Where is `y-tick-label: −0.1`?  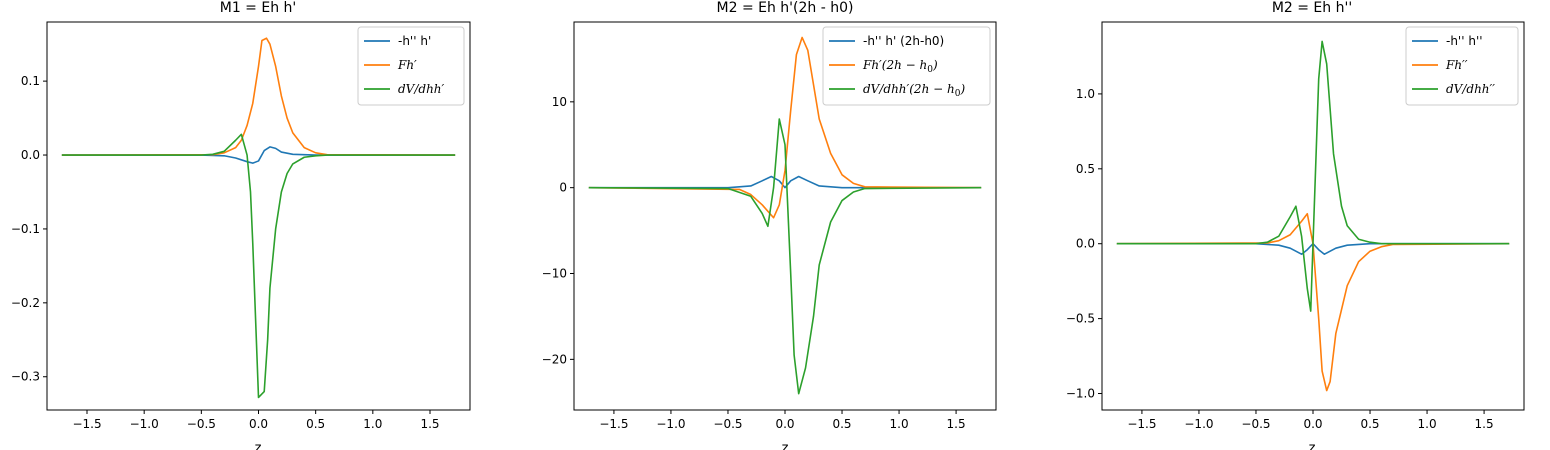 y-tick-label: −0.1 is located at coordinates (25, 229).